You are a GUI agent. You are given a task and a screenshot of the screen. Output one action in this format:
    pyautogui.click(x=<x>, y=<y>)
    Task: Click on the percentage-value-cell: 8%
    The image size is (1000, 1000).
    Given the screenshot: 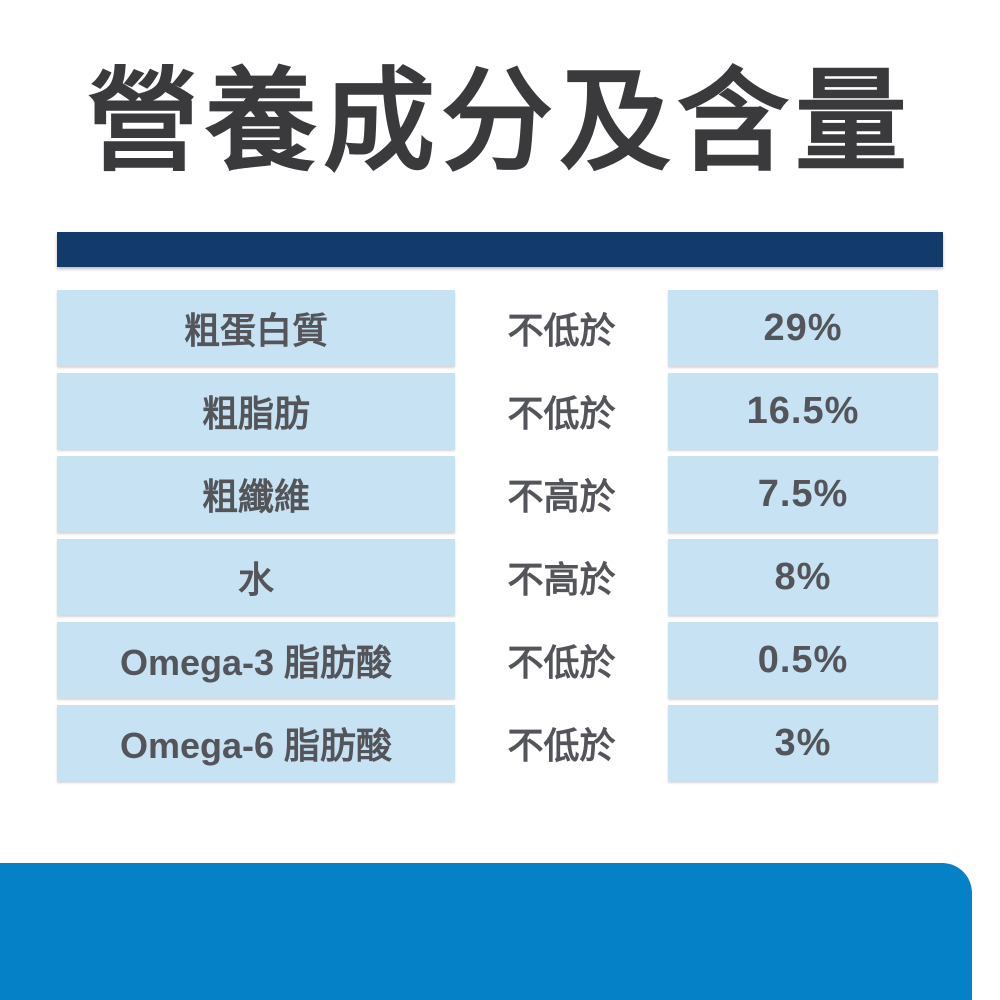 What is the action you would take?
    pyautogui.click(x=803, y=577)
    